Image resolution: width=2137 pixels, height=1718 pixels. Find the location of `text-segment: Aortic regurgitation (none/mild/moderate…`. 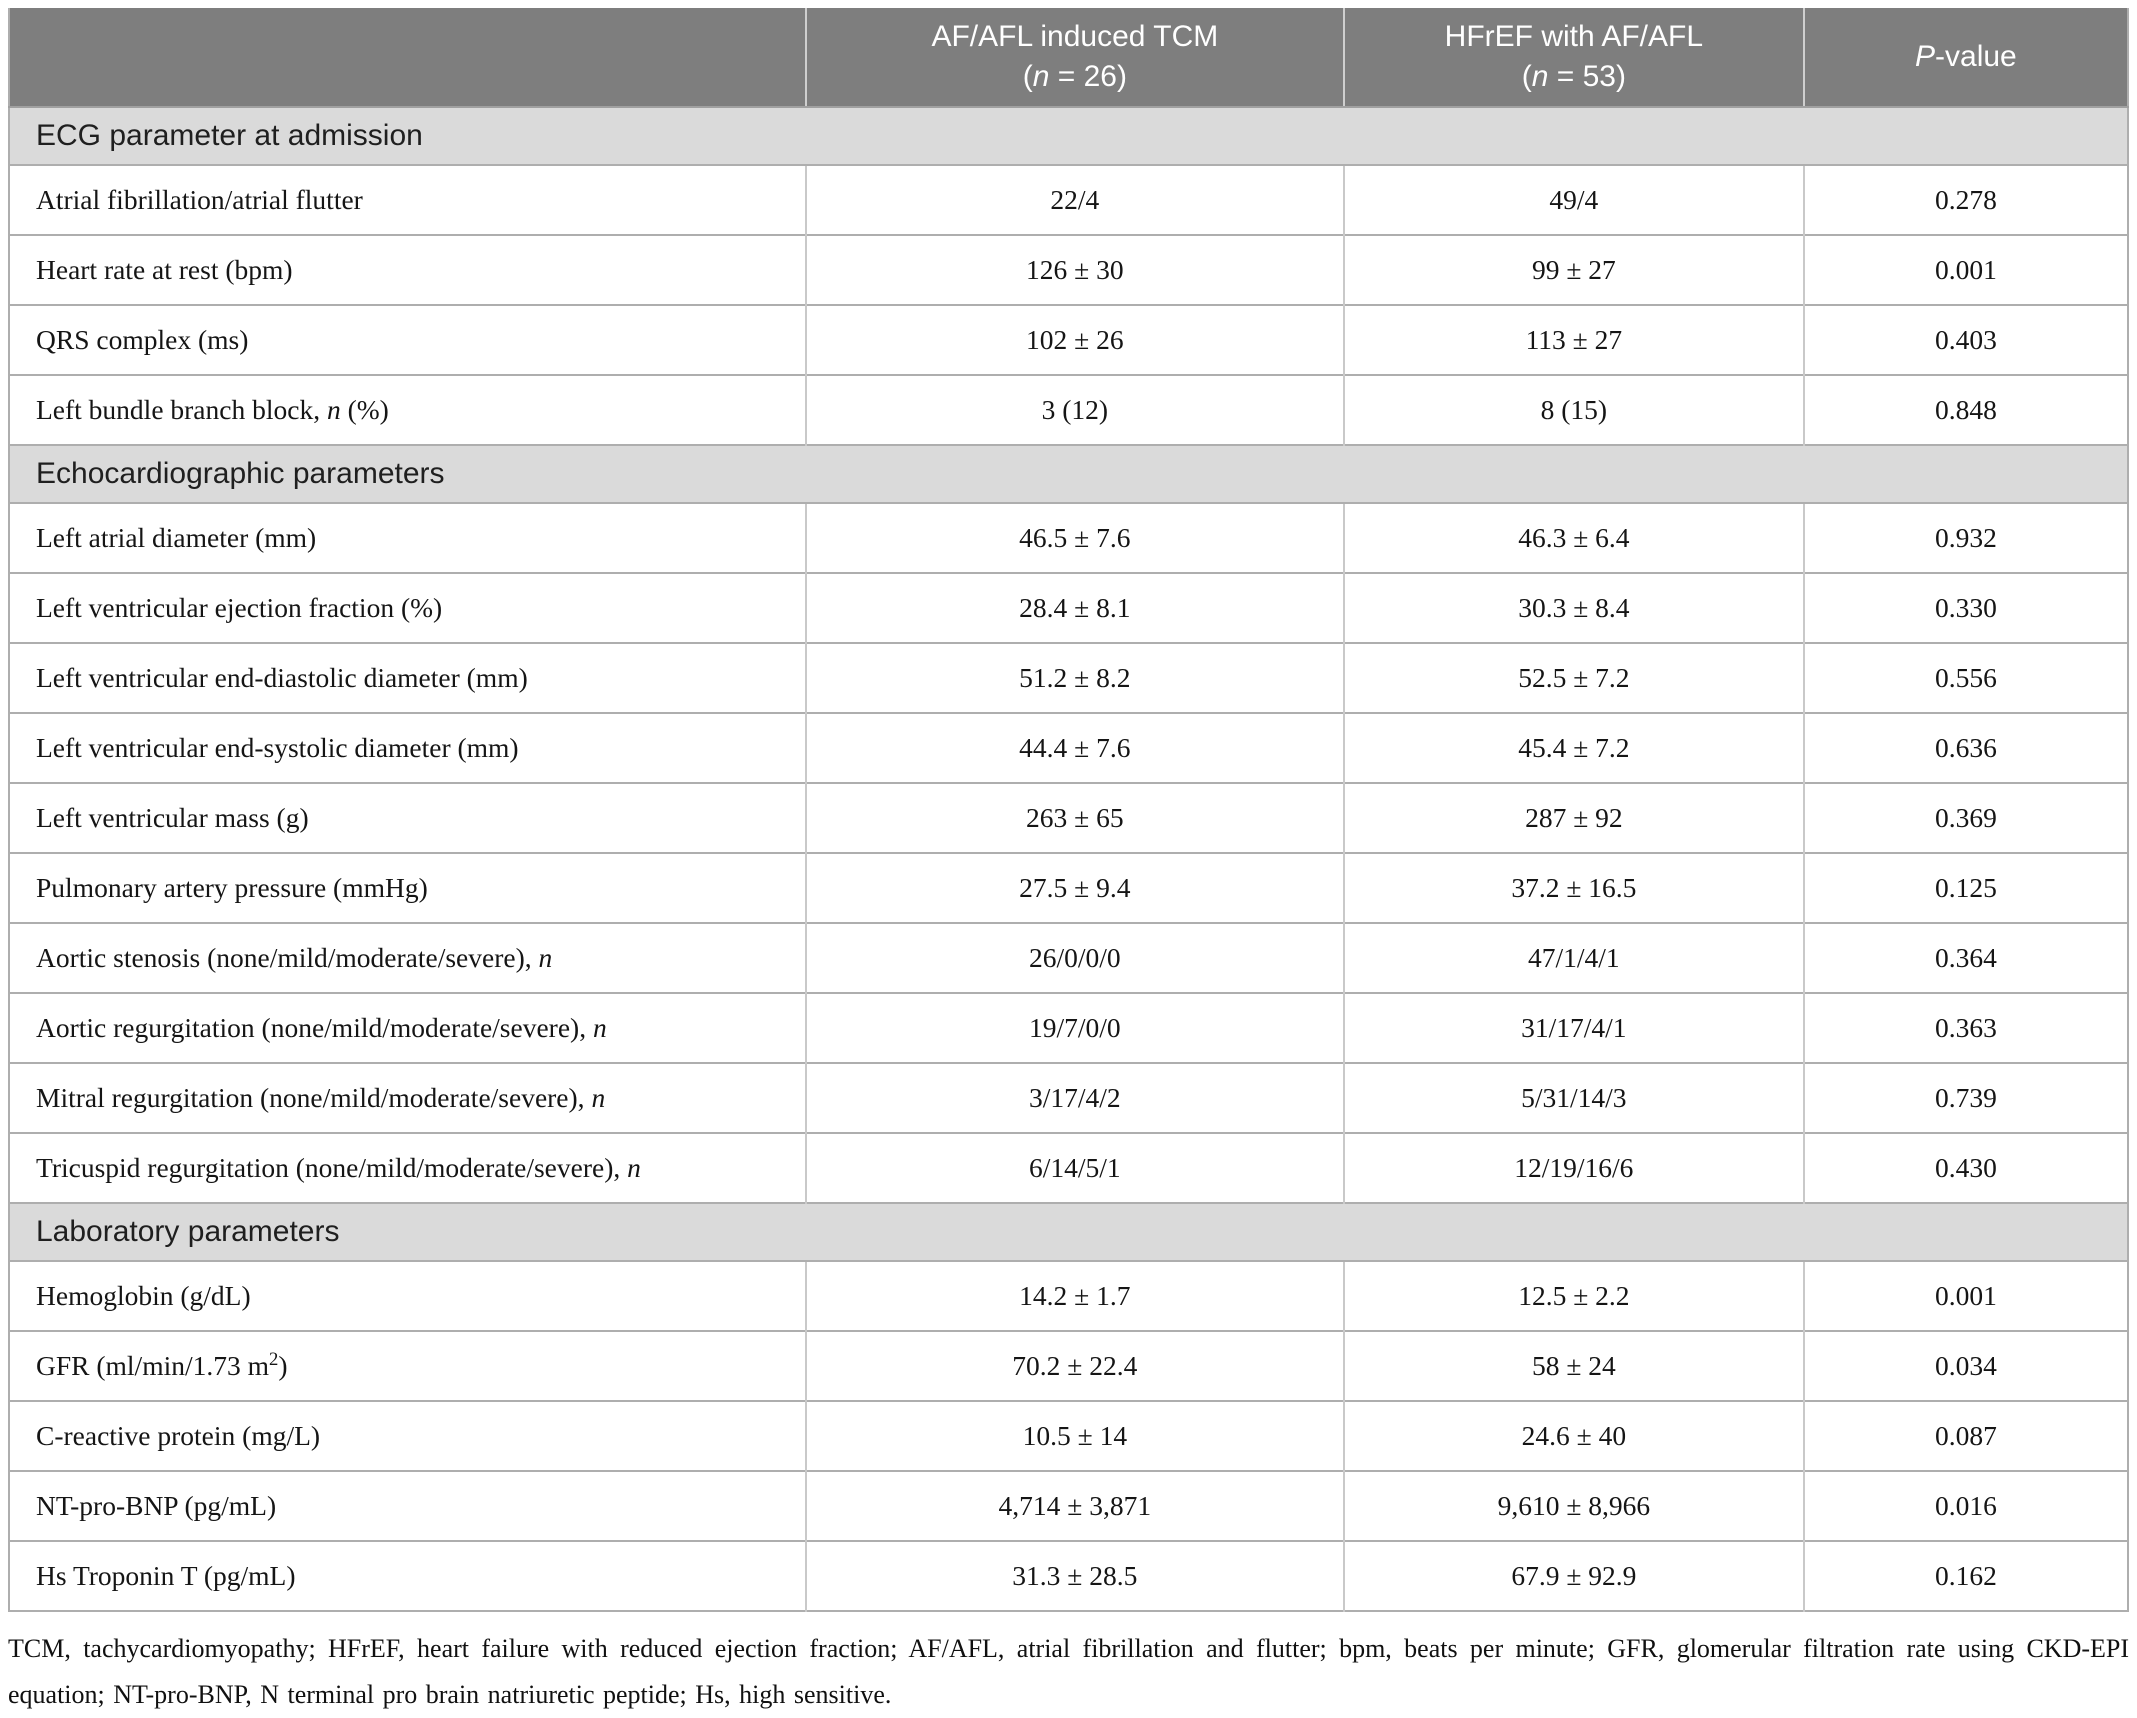

text-segment: Aortic regurgitation (none/mild/moderate… is located at coordinates (314, 1027).